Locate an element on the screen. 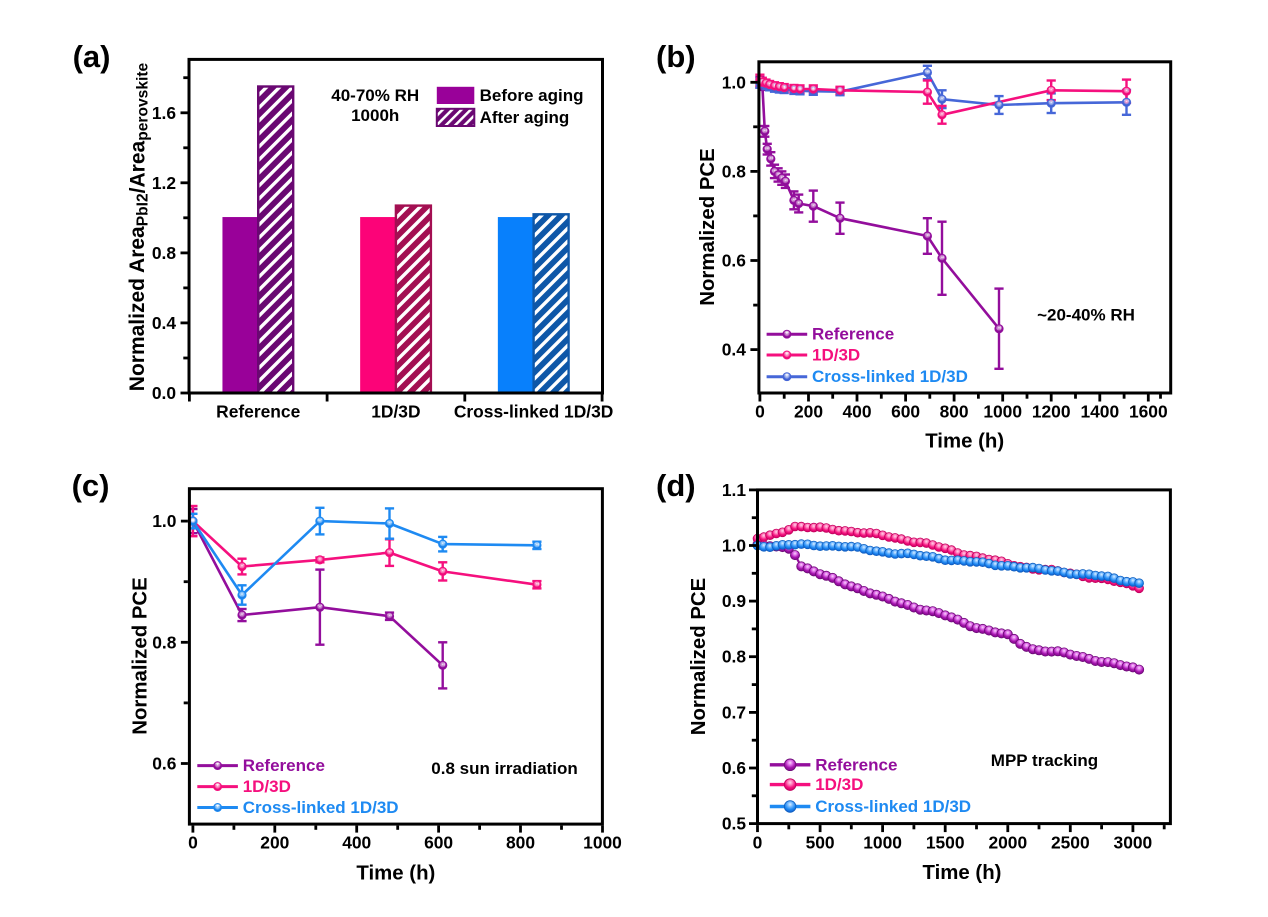  svg-text: ~20-40% RH is located at coordinates (1086, 315).